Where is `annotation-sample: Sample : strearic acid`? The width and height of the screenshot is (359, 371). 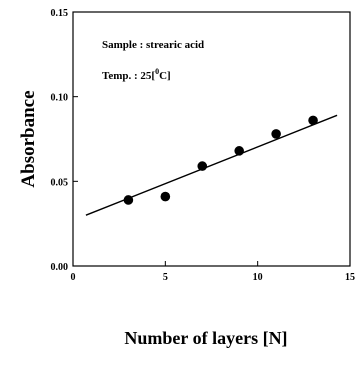
annotation-sample: Sample : strearic acid is located at coordinates (153, 45).